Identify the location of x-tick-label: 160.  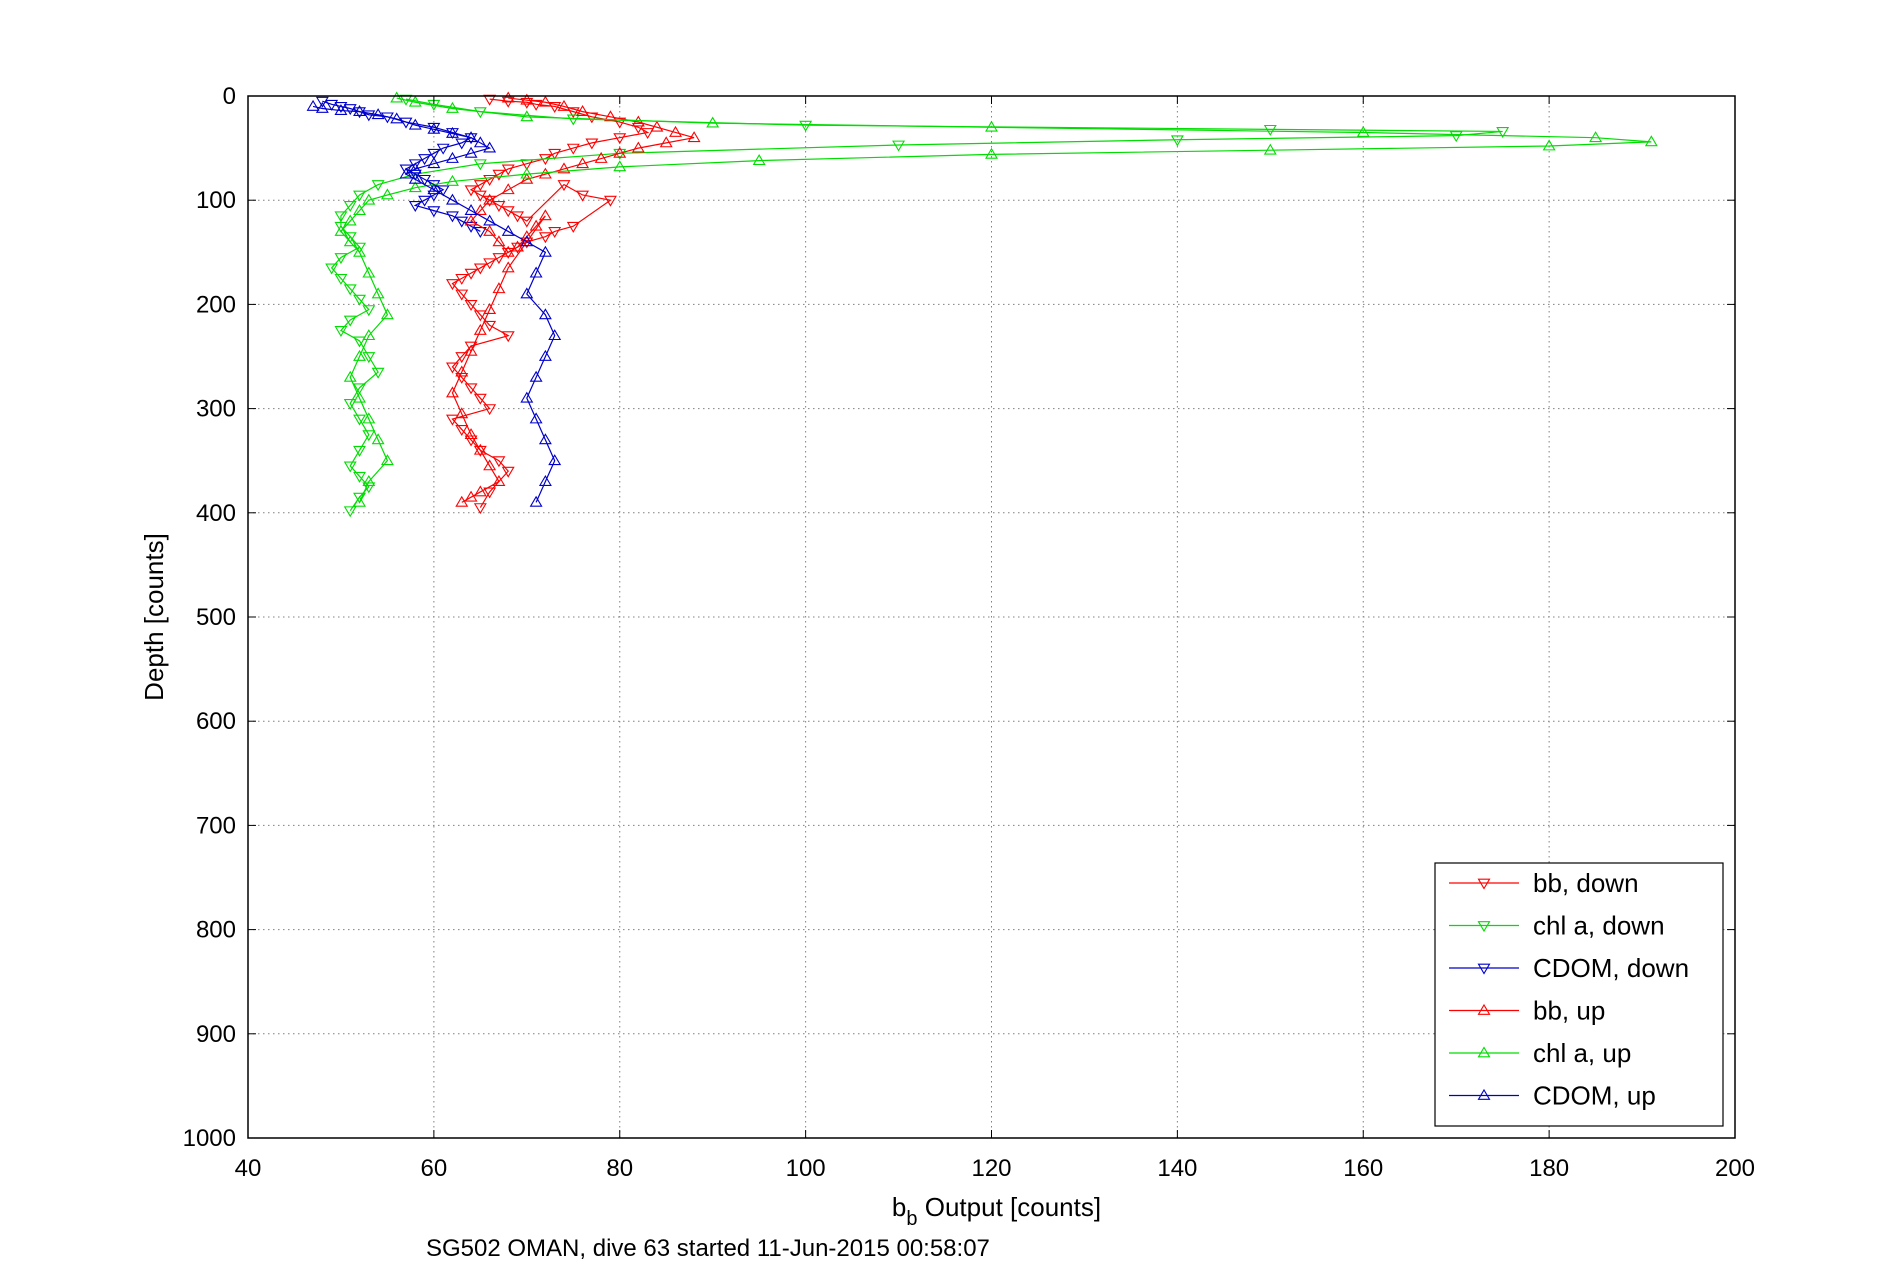
(1363, 1168).